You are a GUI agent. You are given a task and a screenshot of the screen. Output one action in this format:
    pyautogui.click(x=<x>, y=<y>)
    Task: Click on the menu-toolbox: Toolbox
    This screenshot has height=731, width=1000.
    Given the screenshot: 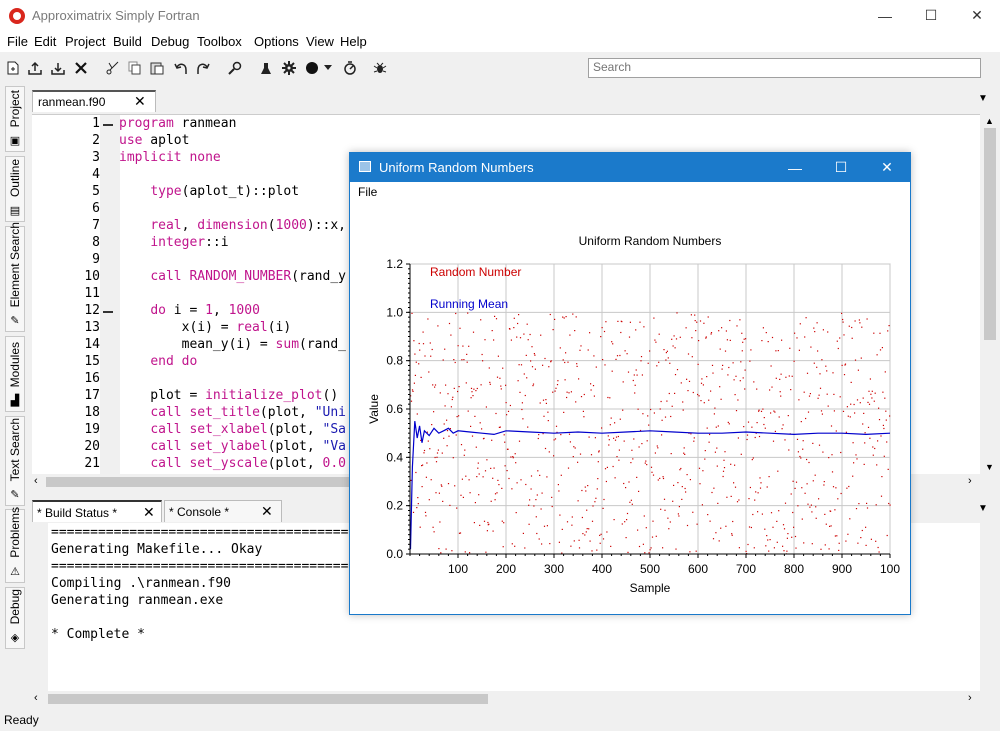 What is the action you would take?
    pyautogui.click(x=219, y=41)
    